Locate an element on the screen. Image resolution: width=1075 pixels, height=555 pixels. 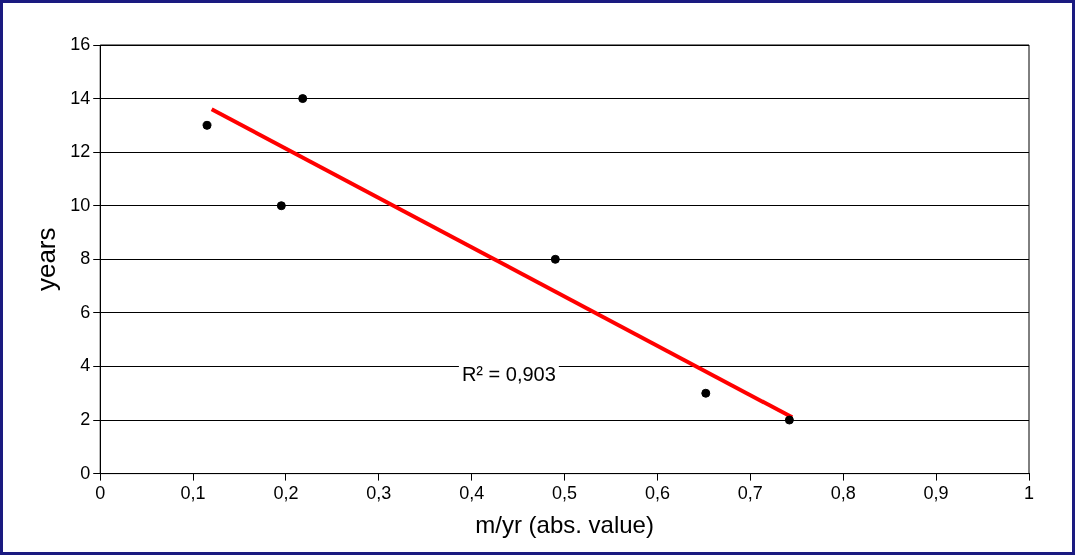
y-tick-label: 4 is located at coordinates (85, 365).